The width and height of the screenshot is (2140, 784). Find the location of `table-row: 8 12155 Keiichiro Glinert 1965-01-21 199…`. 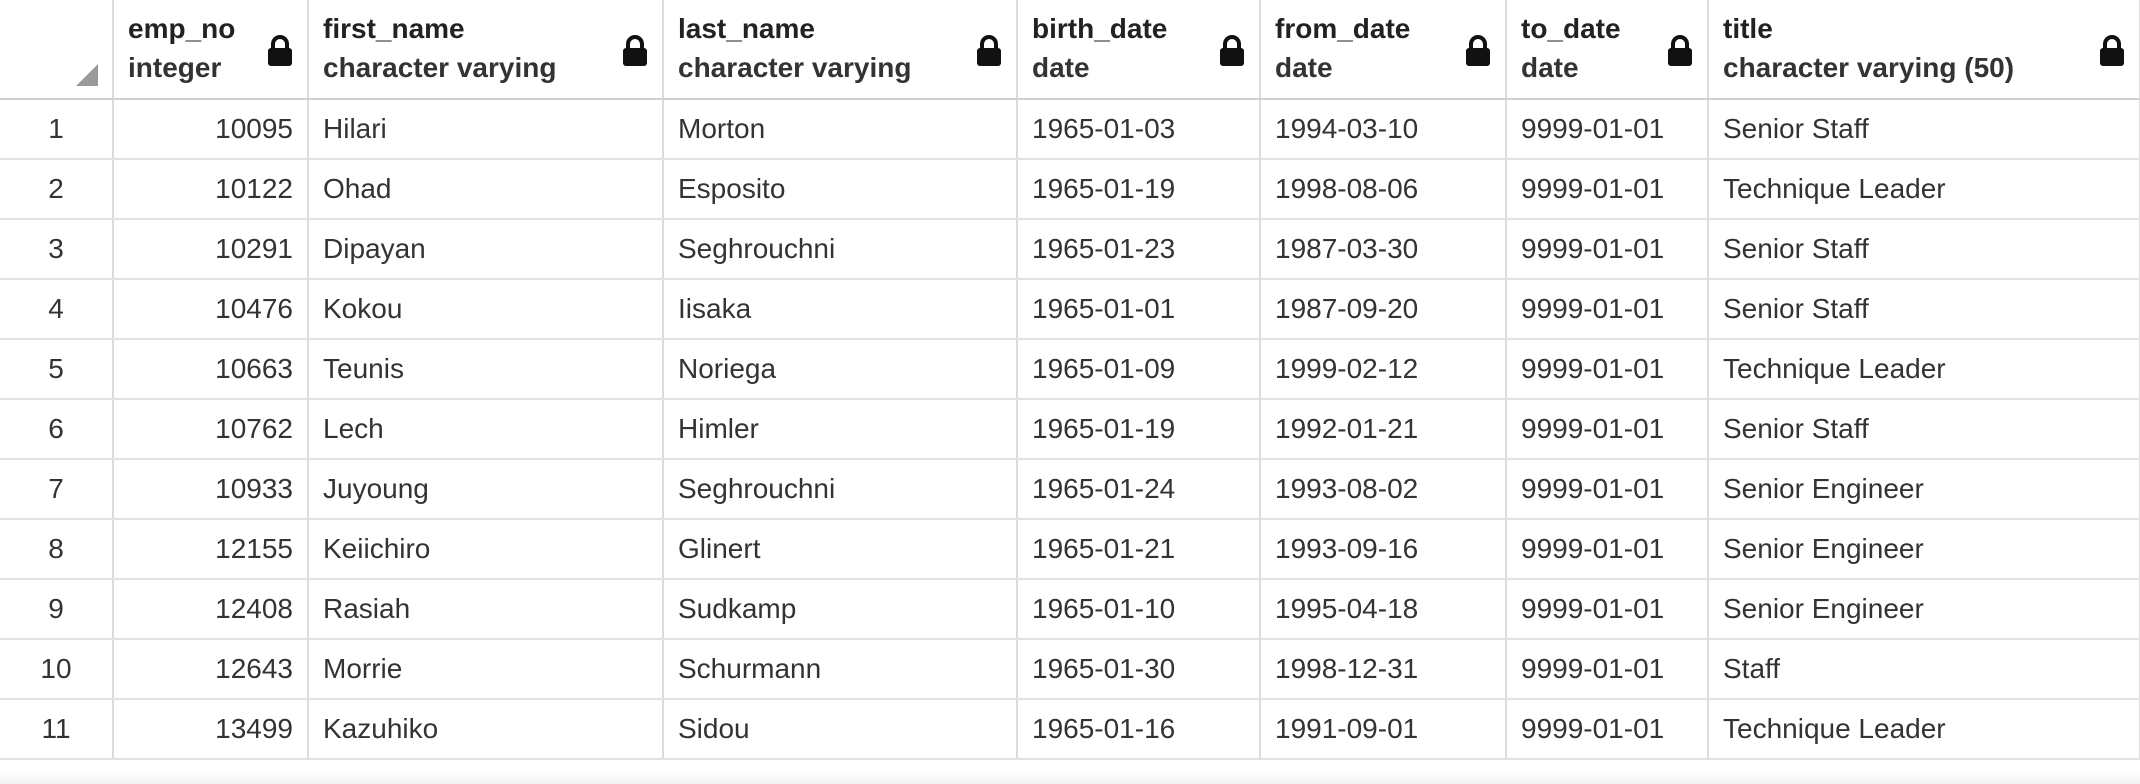

table-row: 8 12155 Keiichiro Glinert 1965-01-21 199… is located at coordinates (1070, 549).